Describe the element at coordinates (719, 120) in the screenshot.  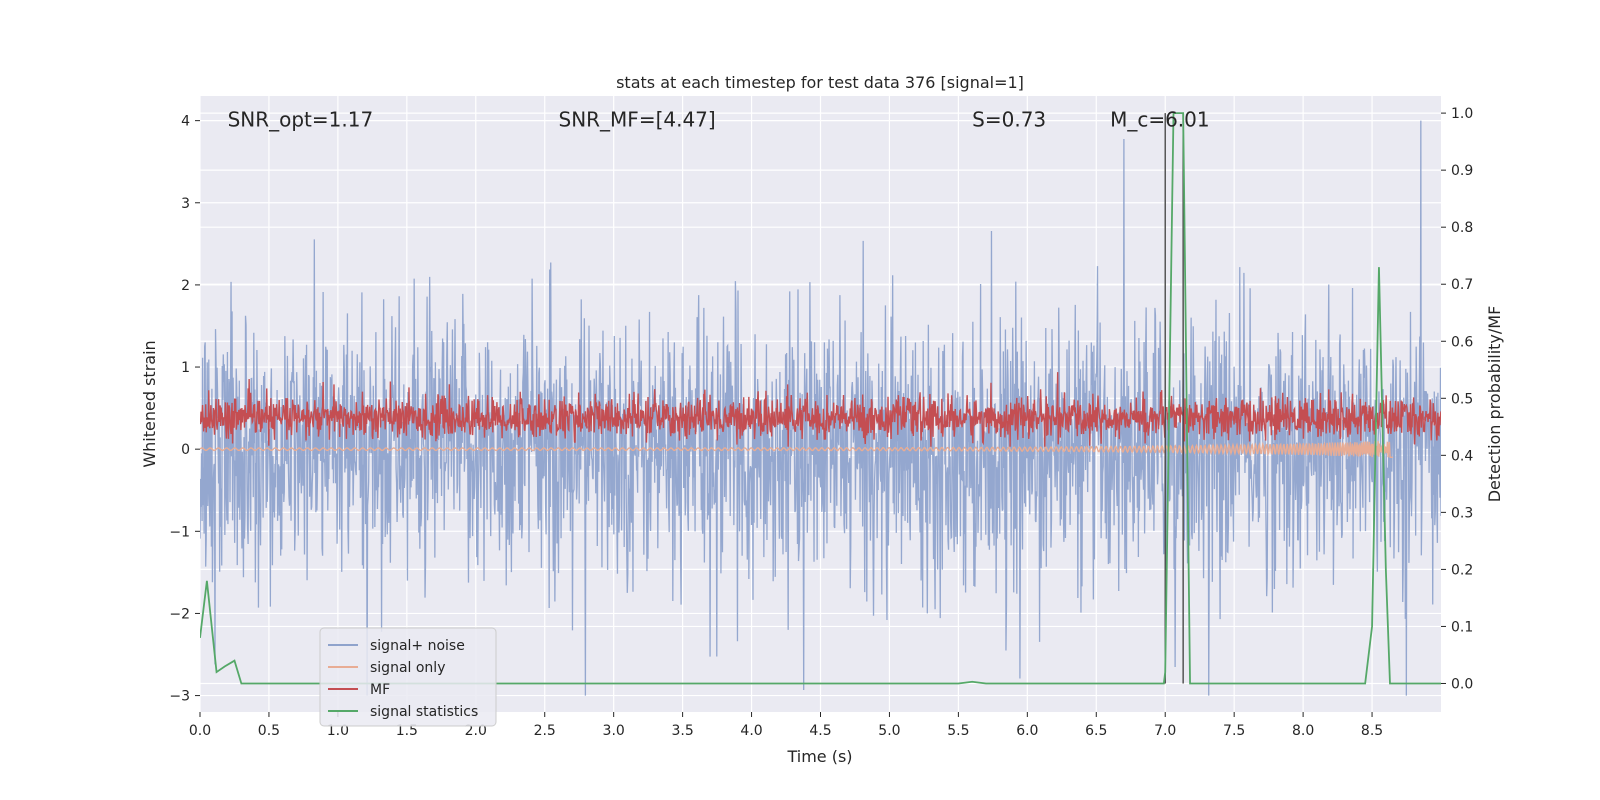
I see `annotations: SNR_opt=1.17 SNR_MF=[4.47] S=0.73 M_c=6.01` at that location.